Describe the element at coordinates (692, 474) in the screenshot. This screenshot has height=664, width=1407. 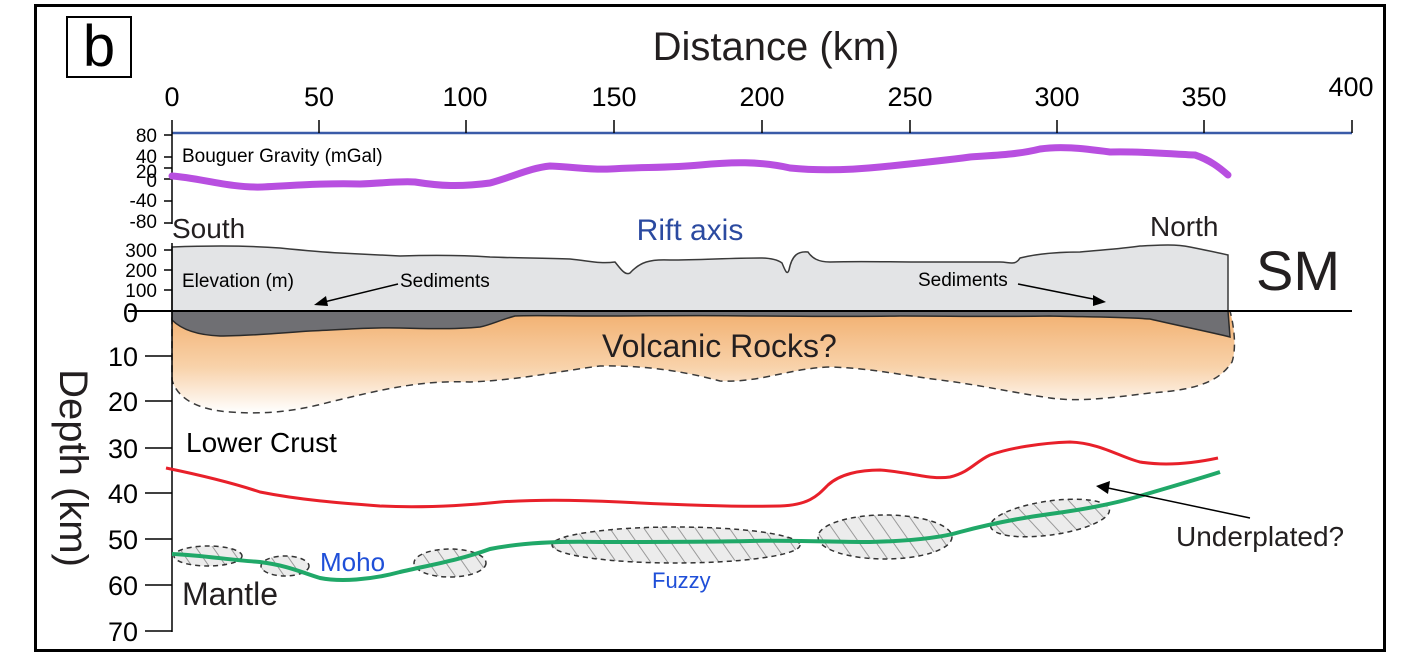
I see `lower-crust-boundary` at that location.